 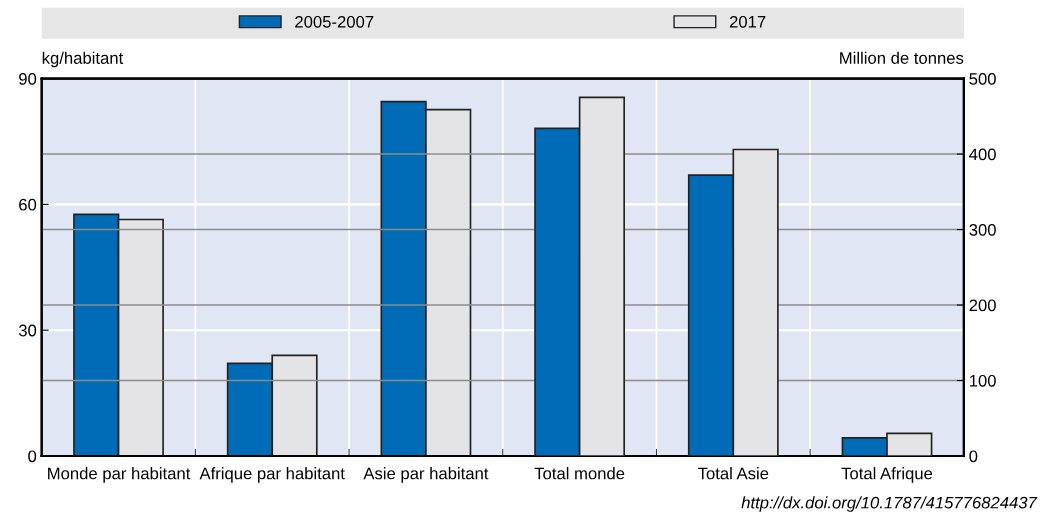 I want to click on y2-tick-label: 300, so click(x=982, y=229).